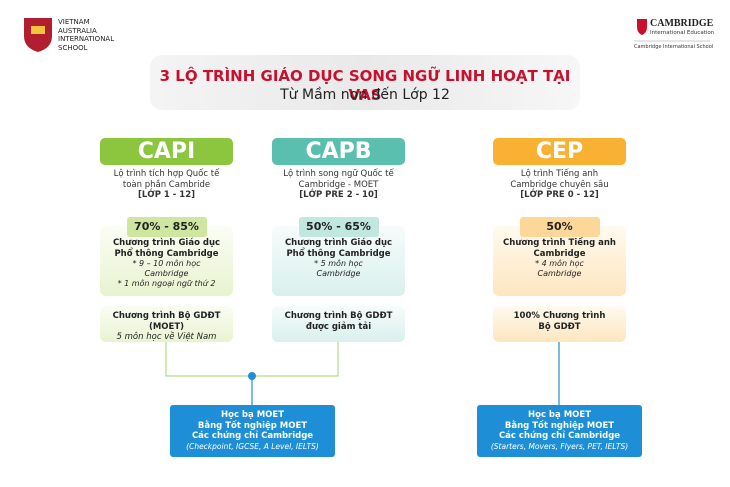 The width and height of the screenshot is (730, 487). I want to click on moet-box: 100% Chương trình Bộ GDĐT, so click(559, 324).